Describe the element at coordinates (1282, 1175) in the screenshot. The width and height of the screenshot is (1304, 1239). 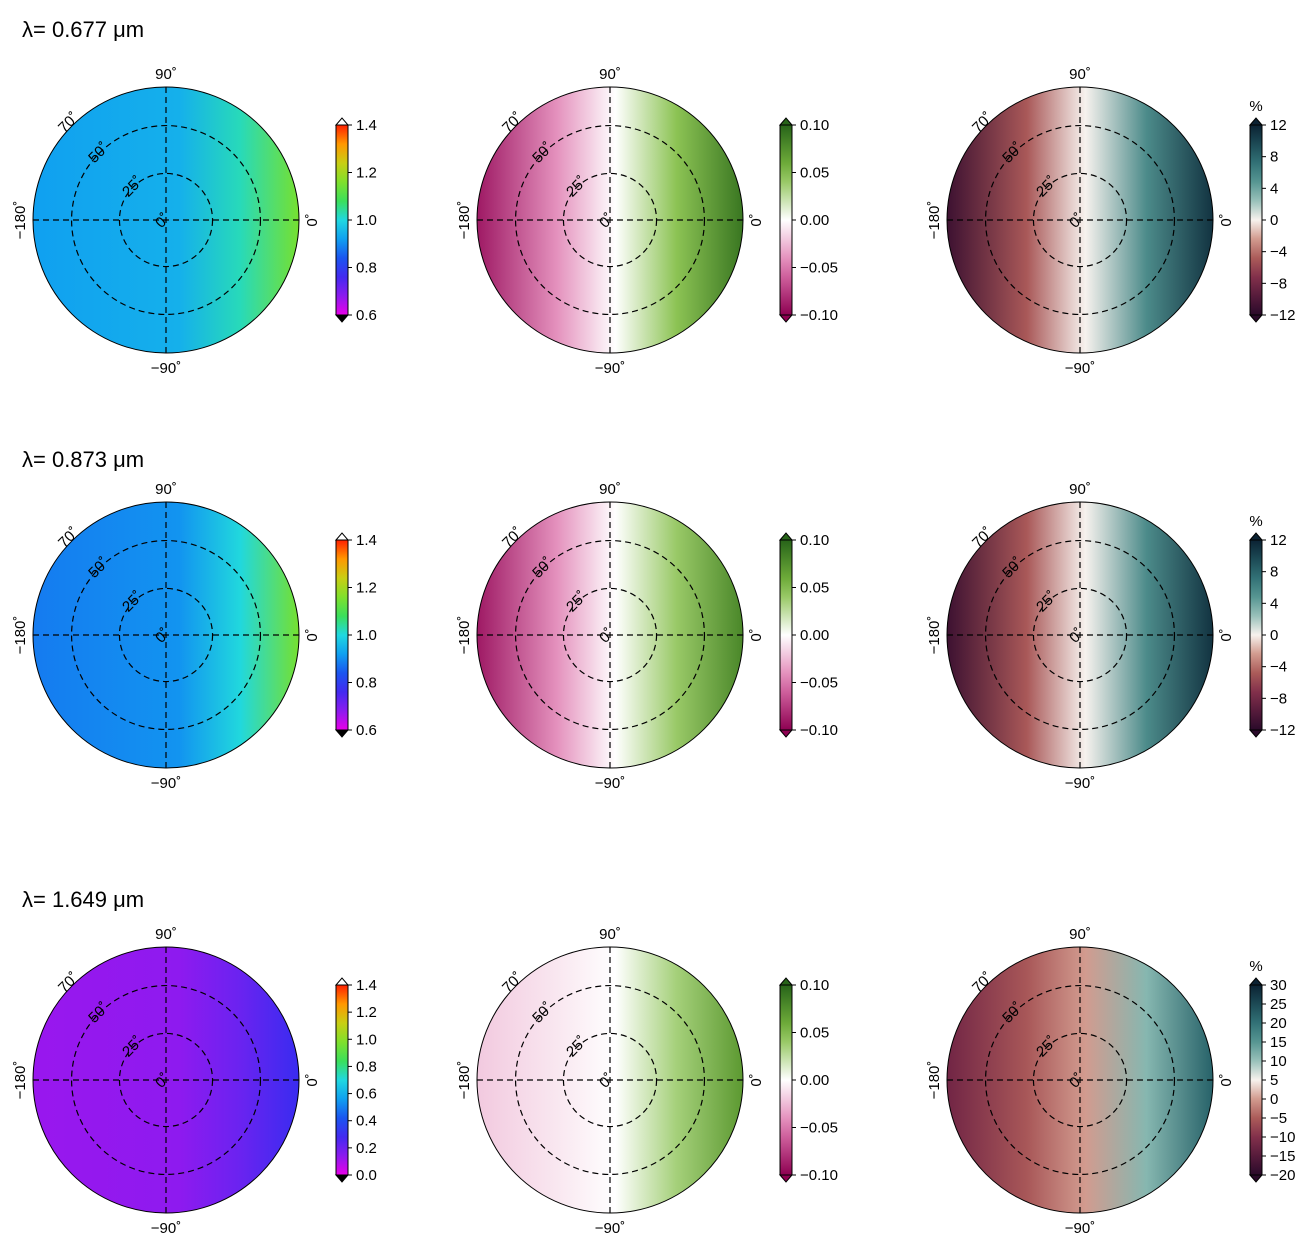
I see `colorbar-tick-label: −20` at that location.